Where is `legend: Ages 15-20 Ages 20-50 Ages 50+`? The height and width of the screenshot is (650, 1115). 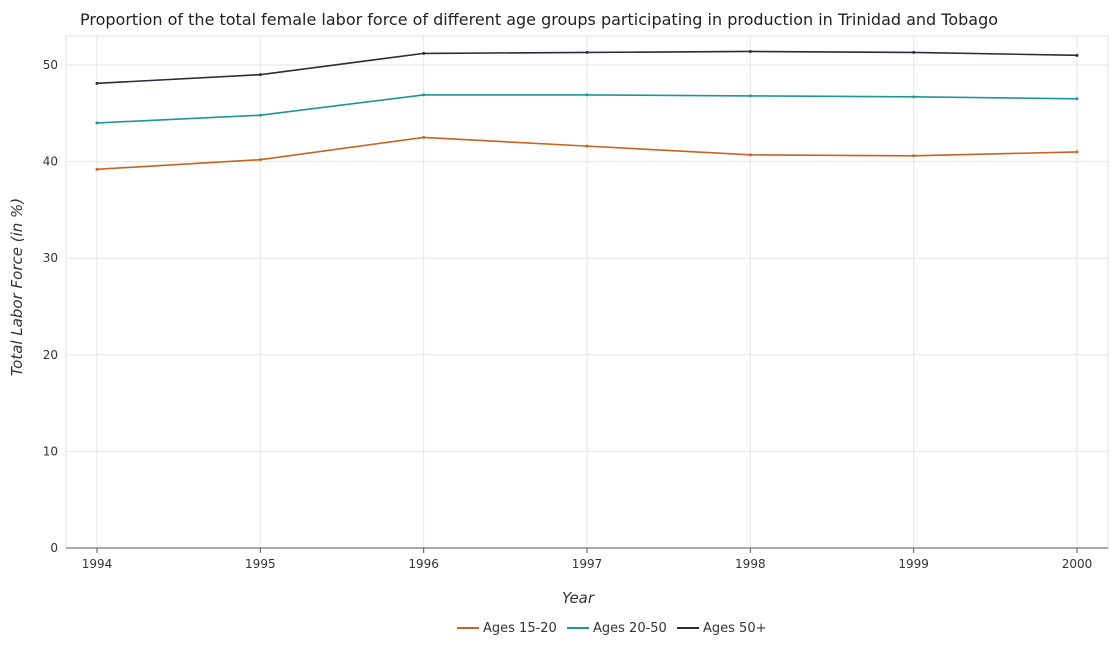
legend: Ages 15-20 Ages 20-50 Ages 50+ is located at coordinates (611, 628).